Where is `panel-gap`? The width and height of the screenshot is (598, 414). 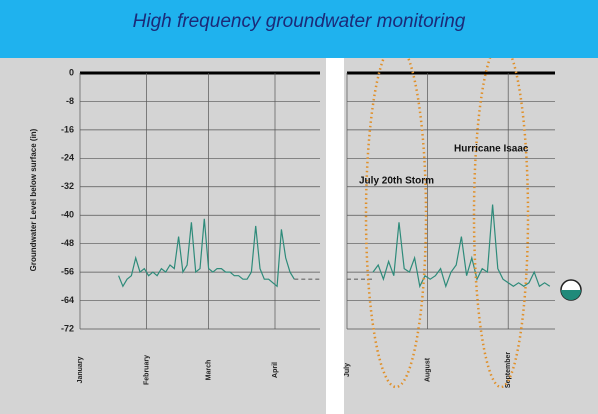 panel-gap is located at coordinates (335, 236).